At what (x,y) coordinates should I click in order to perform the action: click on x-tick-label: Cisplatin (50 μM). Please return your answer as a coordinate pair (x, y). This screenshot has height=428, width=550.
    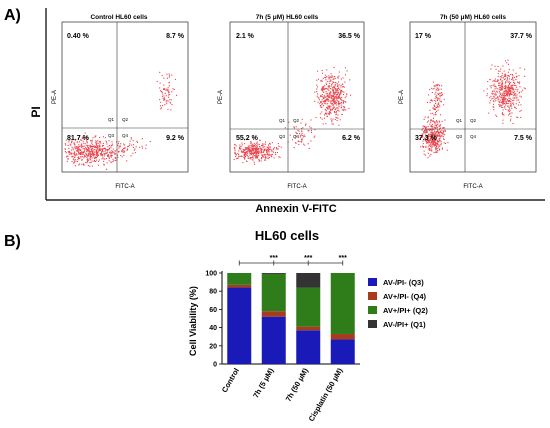
    Looking at the image, I should click on (326, 394).